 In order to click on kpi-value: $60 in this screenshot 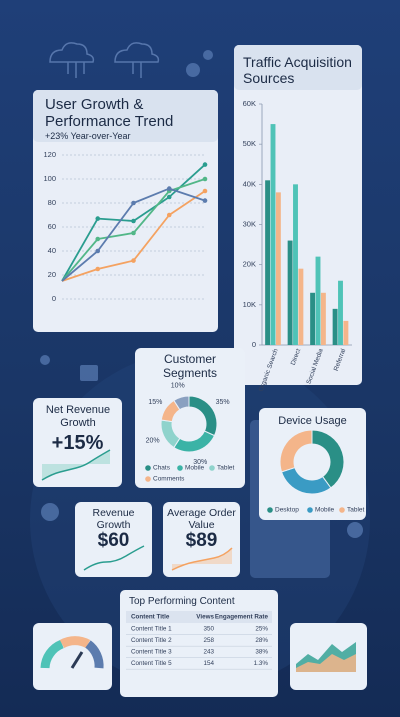, I will do `click(113, 540)`.